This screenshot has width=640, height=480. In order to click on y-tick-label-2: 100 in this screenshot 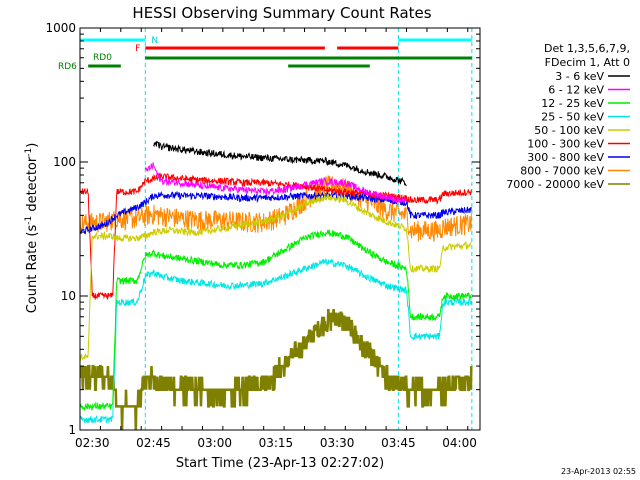, I will do `click(64, 162)`.